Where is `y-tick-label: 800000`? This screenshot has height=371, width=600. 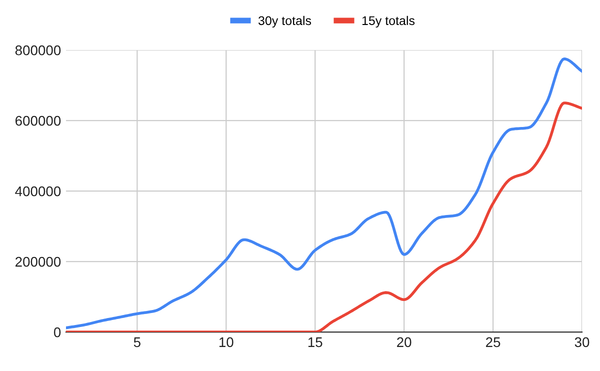 y-tick-label: 800000 is located at coordinates (38, 50).